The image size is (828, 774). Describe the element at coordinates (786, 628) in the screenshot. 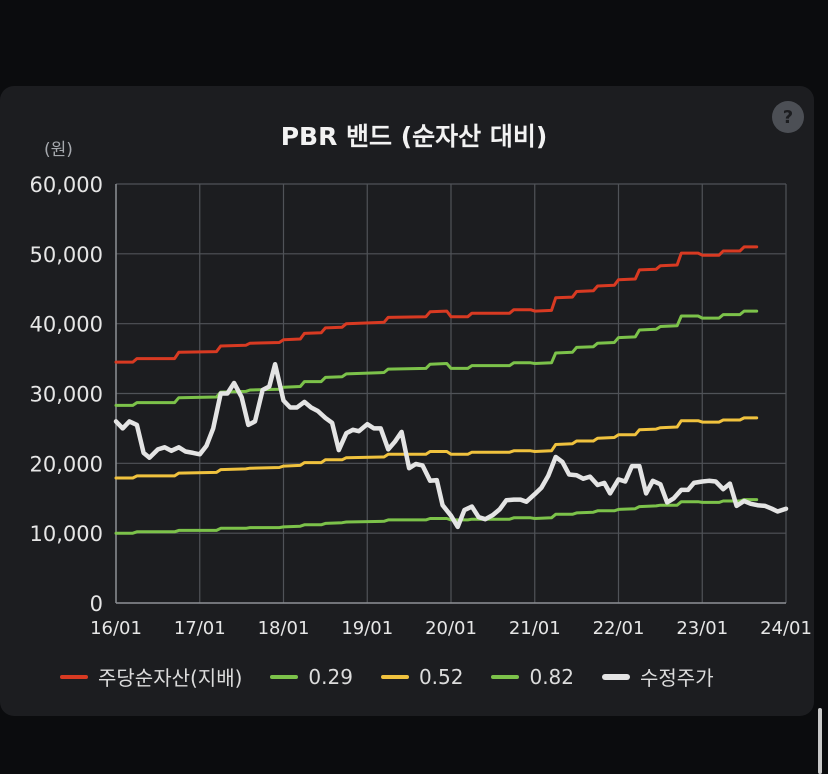

I see `x-tick-label: 24/01` at that location.